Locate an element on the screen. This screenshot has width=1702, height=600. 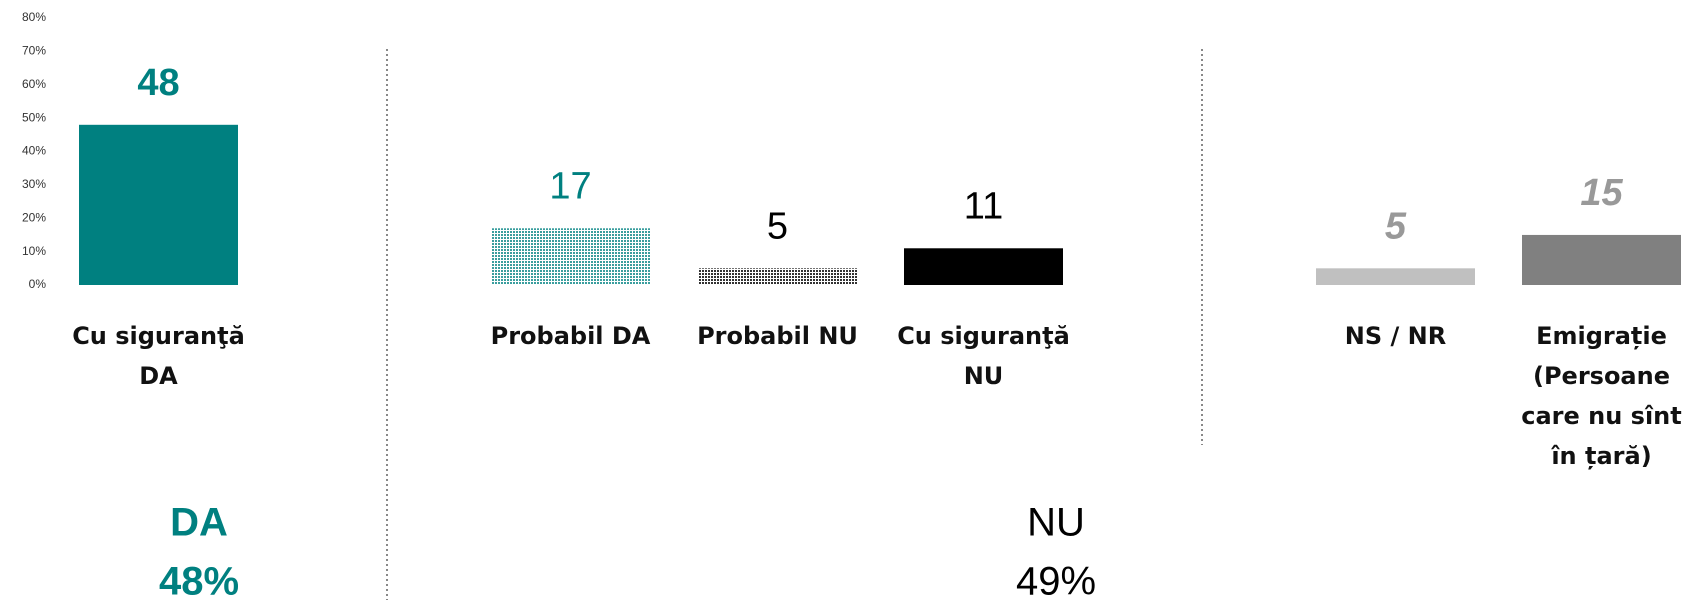
x-tick-label: NS / NR is located at coordinates (1395, 336).